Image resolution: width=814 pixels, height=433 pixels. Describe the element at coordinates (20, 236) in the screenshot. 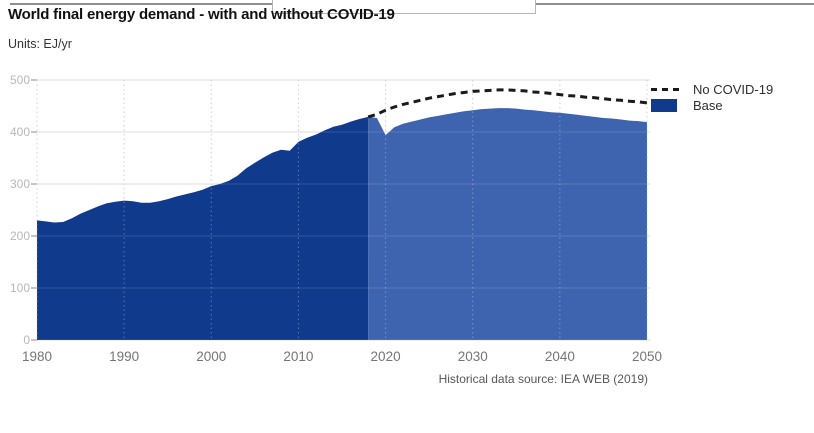

I see `y-axis-tick-label: 200` at that location.